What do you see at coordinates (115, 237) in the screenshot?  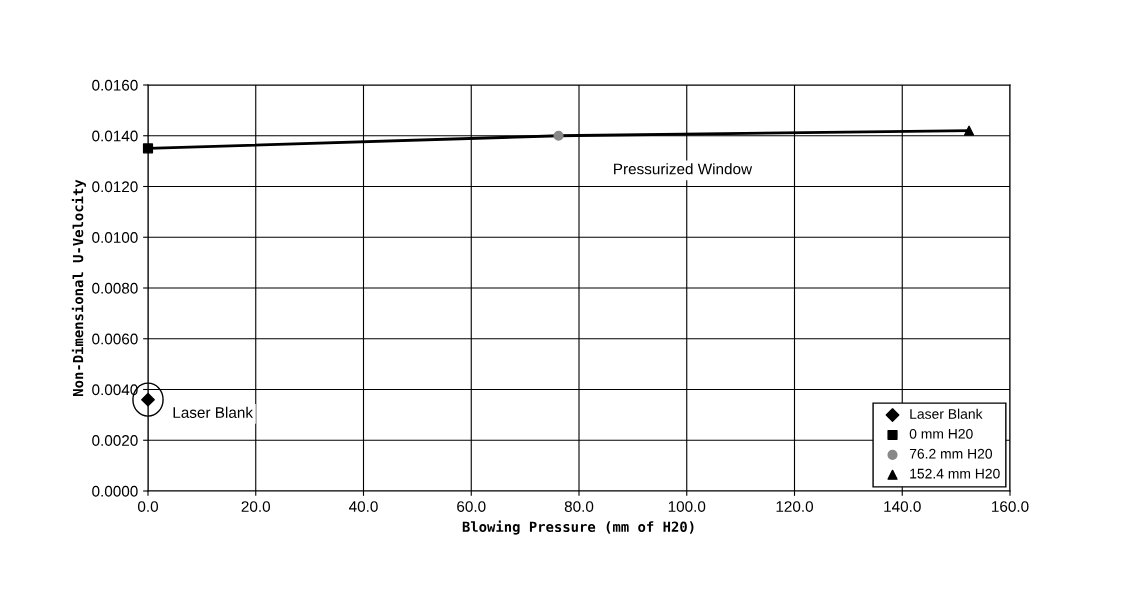 I see `y-tick-label: 0.0100` at bounding box center [115, 237].